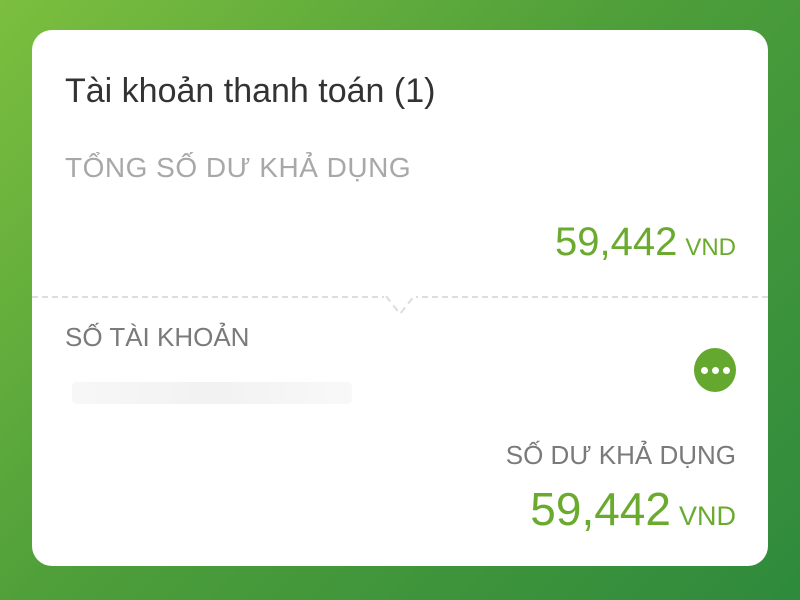 This screenshot has width=800, height=600. What do you see at coordinates (400, 306) in the screenshot?
I see `chevron-down-icon` at bounding box center [400, 306].